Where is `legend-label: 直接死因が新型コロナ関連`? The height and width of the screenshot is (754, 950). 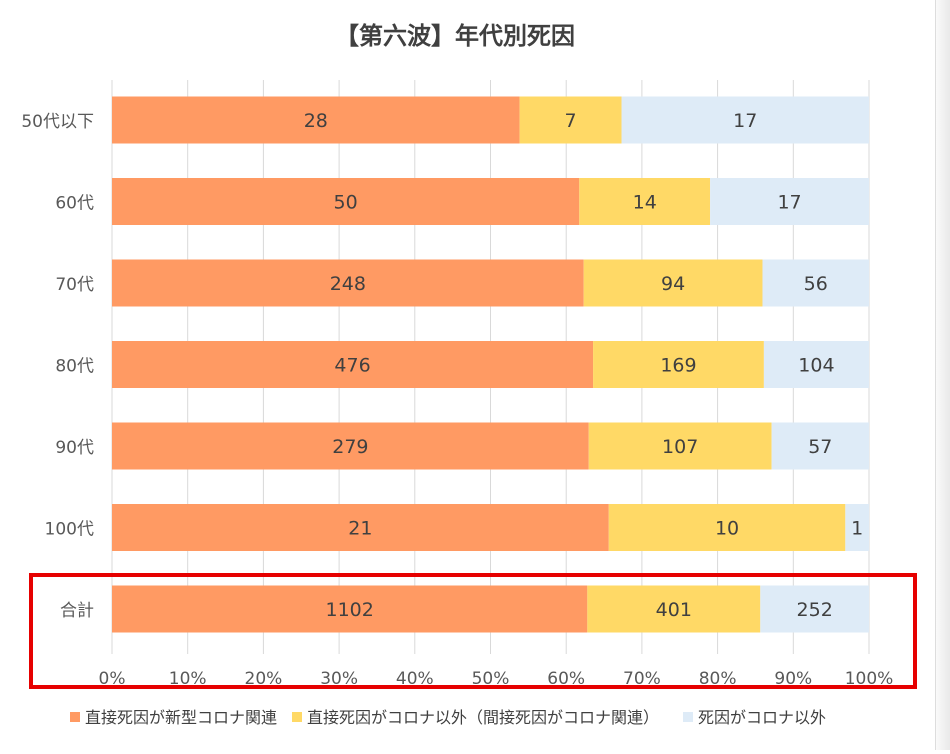
legend-label: 直接死因が新型コロナ関連 is located at coordinates (181, 717).